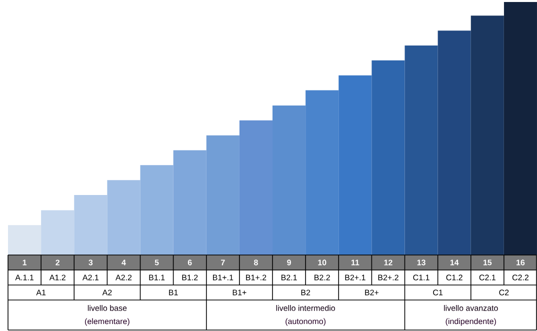 The width and height of the screenshot is (537, 331). Describe the element at coordinates (107, 308) in the screenshot. I see `text: livello base` at that location.